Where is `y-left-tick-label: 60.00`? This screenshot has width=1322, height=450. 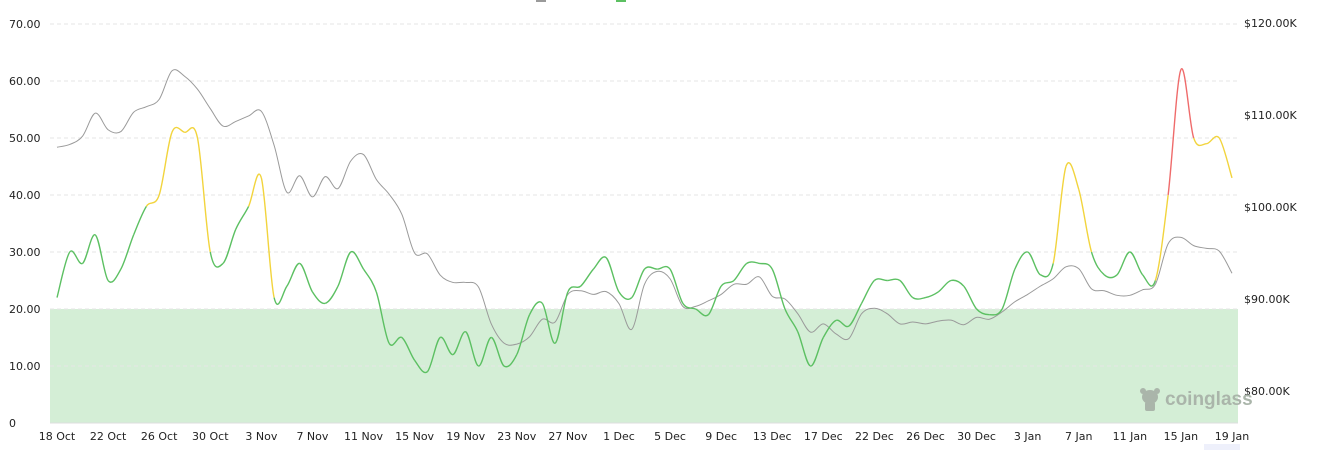 y-left-tick-label: 60.00 is located at coordinates (25, 81).